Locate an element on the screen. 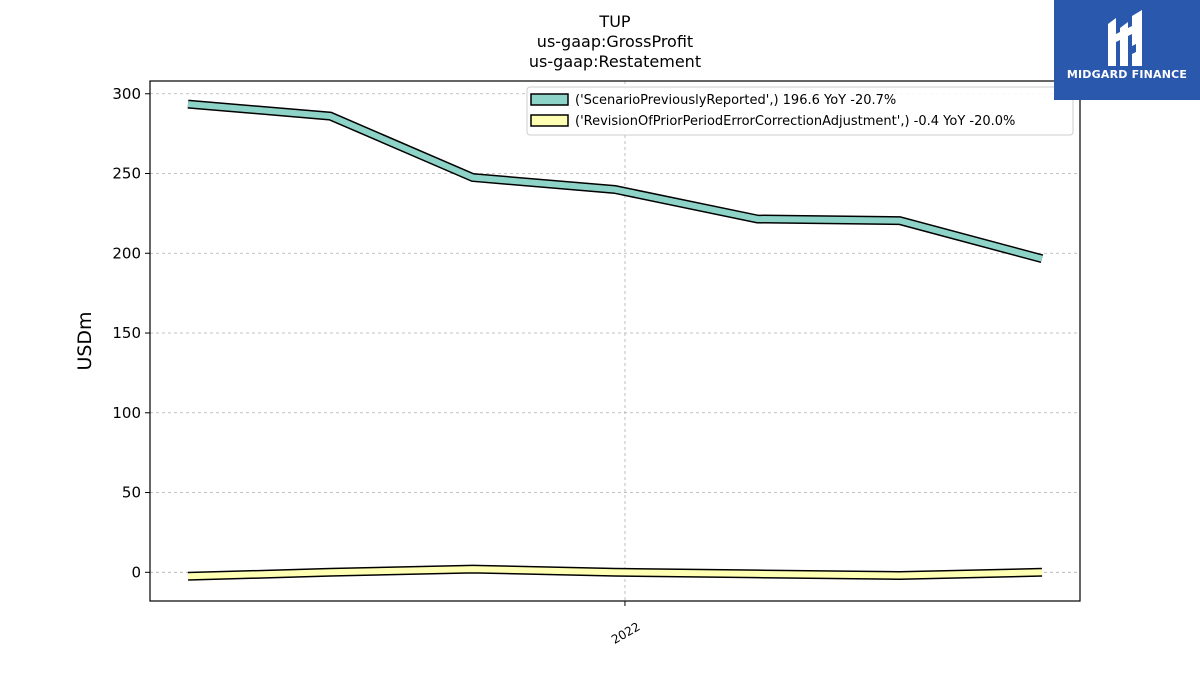 This screenshot has width=1200, height=675. logo-text: MIDGARD FINANCE is located at coordinates (1127, 74).